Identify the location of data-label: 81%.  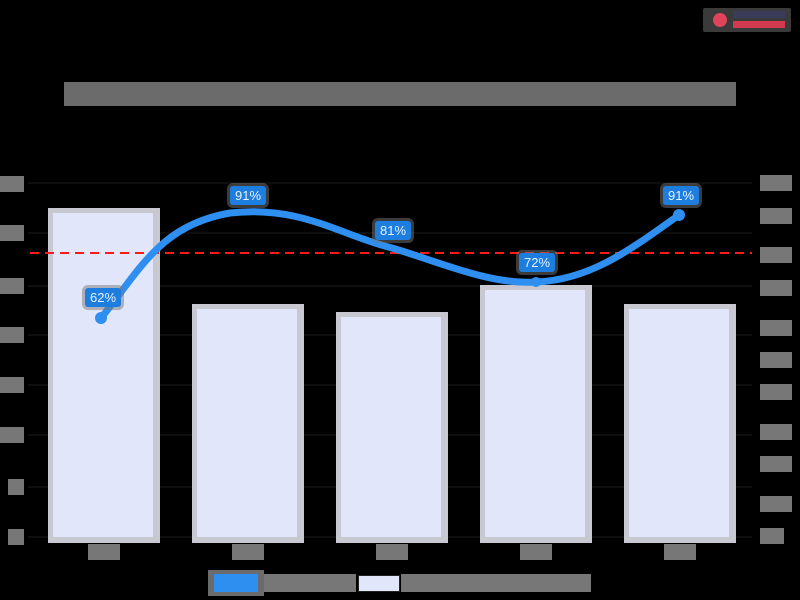
(393, 230).